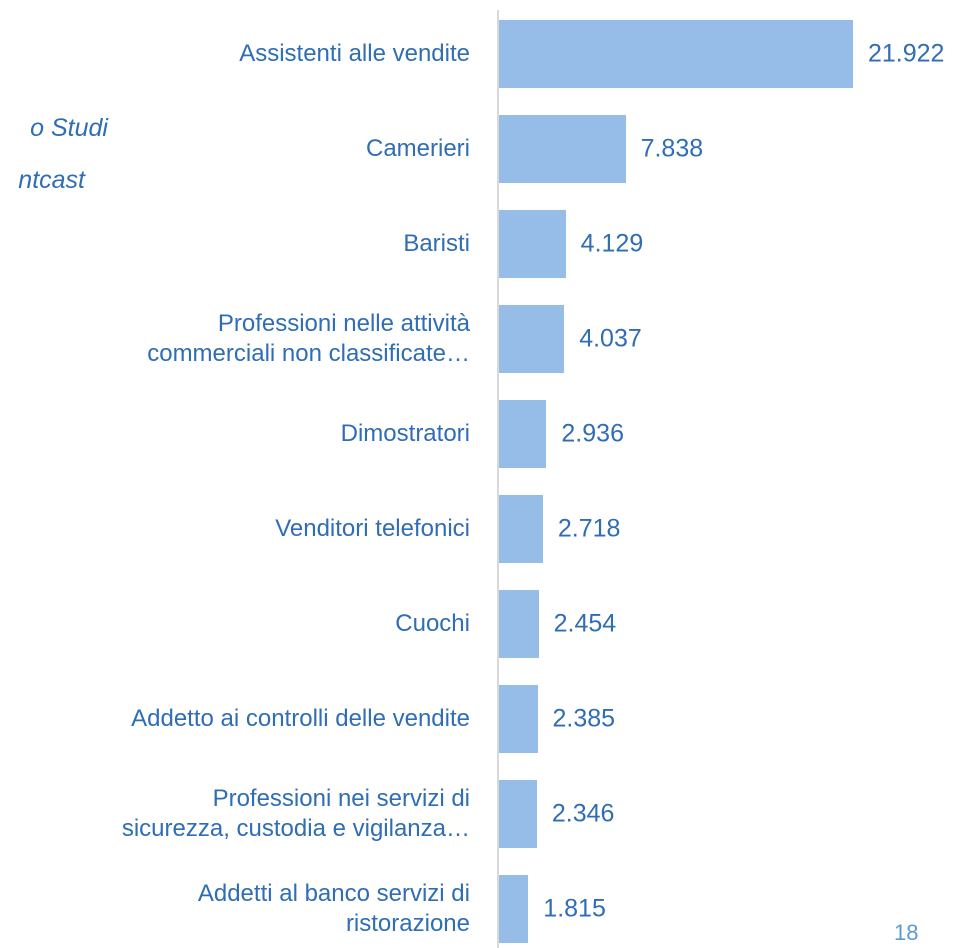 Image resolution: width=971 pixels, height=948 pixels. I want to click on value-label: 2.454, so click(585, 623).